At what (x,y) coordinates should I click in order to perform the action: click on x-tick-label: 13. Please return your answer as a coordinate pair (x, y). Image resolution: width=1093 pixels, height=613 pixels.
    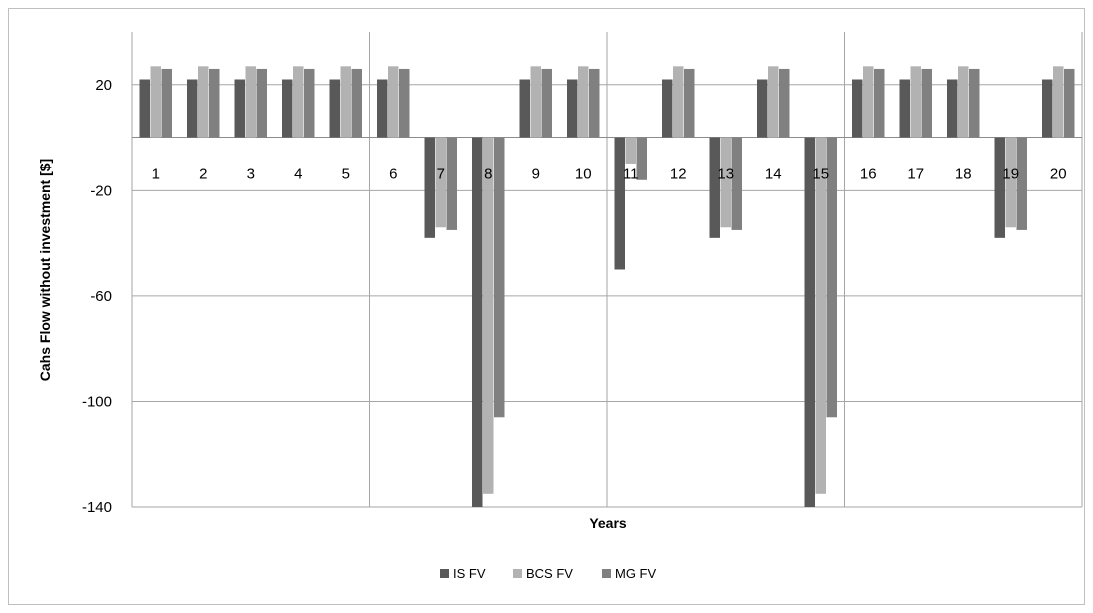
    Looking at the image, I should click on (725, 174).